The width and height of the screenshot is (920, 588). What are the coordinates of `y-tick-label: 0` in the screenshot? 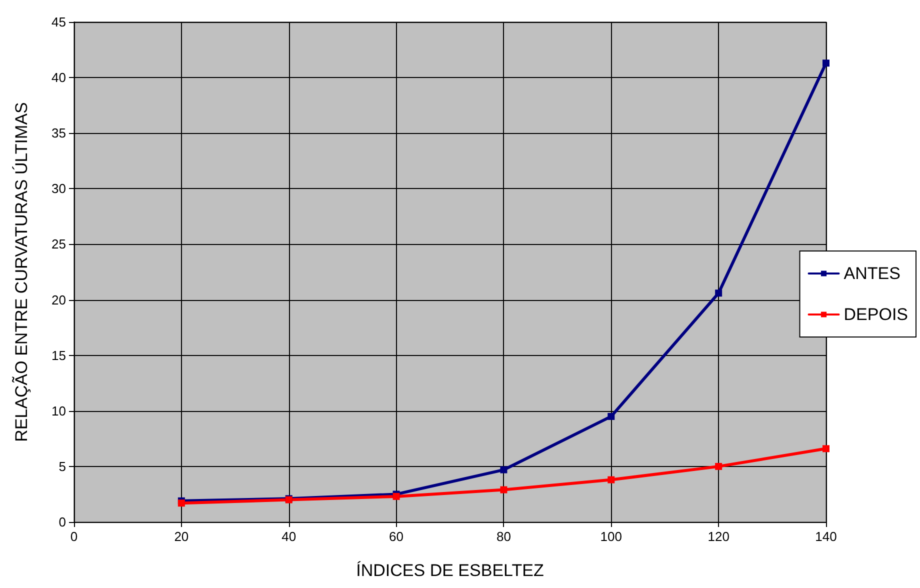 It's located at (62, 522).